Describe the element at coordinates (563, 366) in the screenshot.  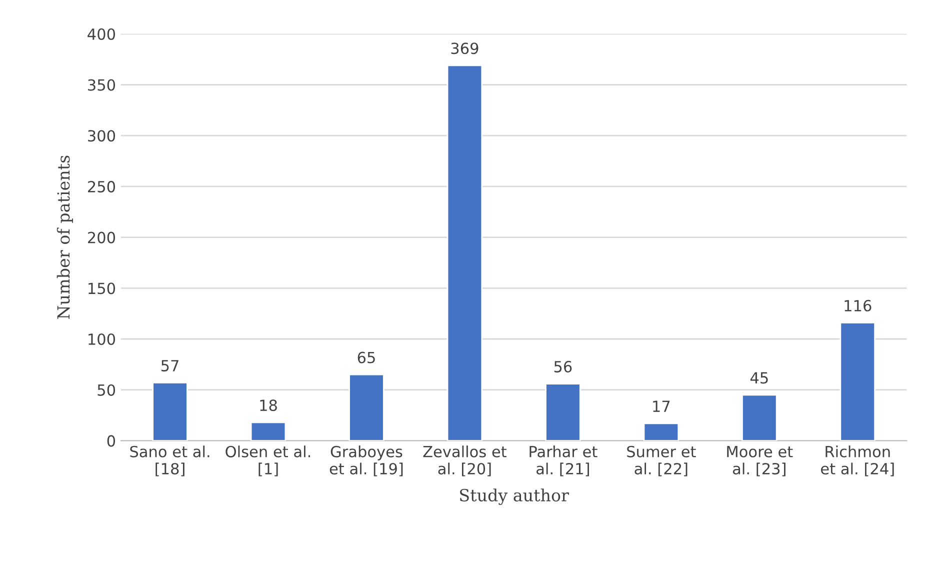
I see `data-label: 56` at that location.